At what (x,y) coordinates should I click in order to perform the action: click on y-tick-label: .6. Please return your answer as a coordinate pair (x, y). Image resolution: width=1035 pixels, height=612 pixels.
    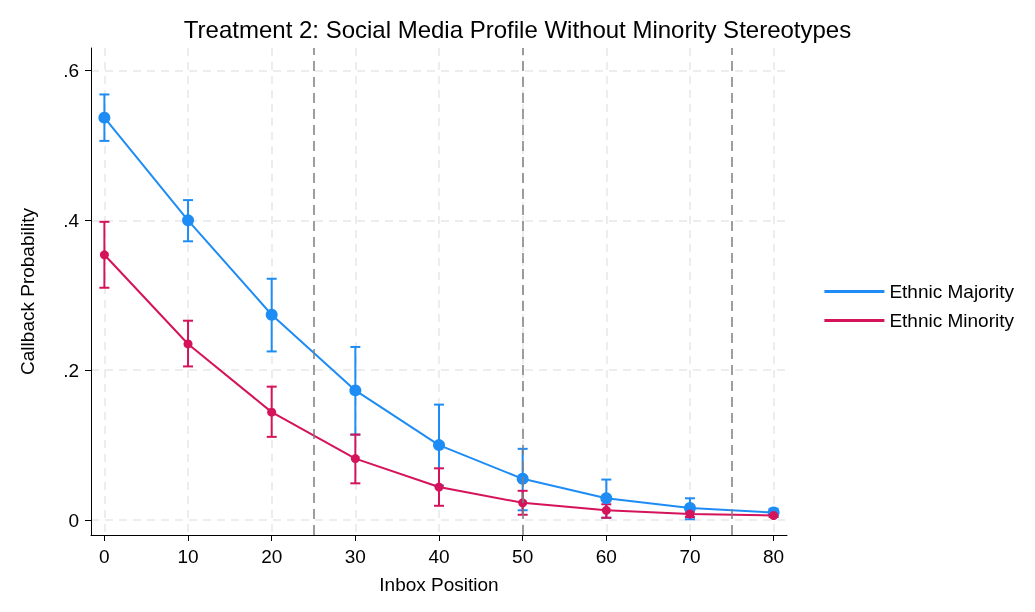
    Looking at the image, I should click on (71, 70).